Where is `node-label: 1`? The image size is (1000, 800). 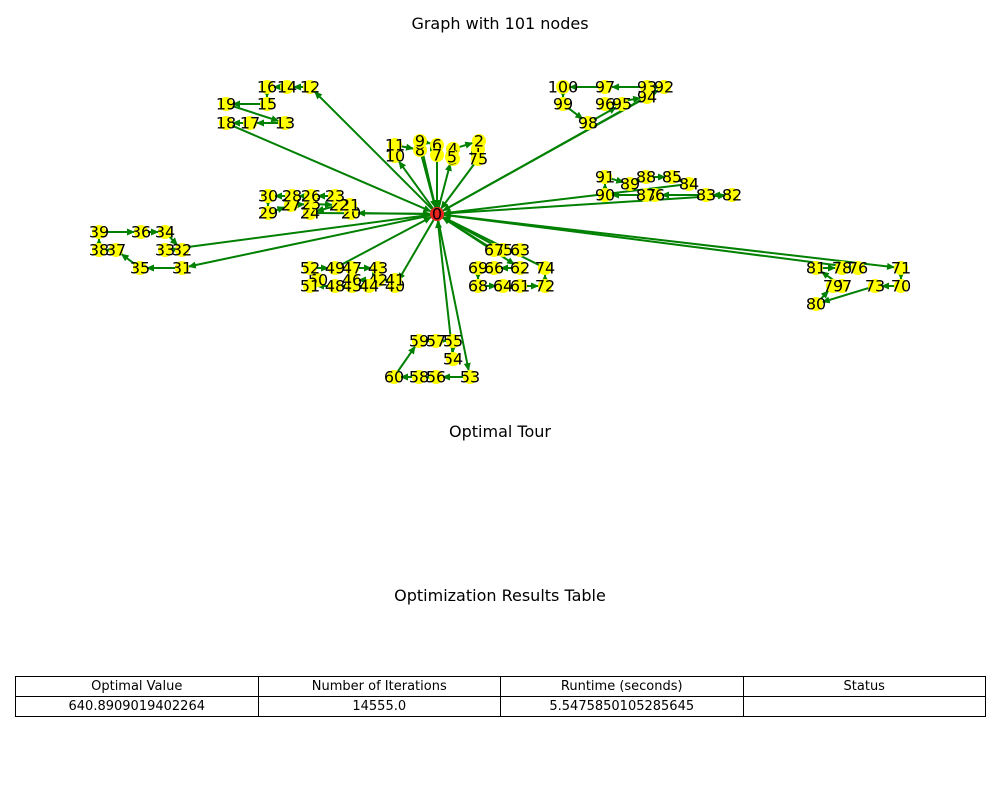
node-label: 1 is located at coordinates (478, 149).